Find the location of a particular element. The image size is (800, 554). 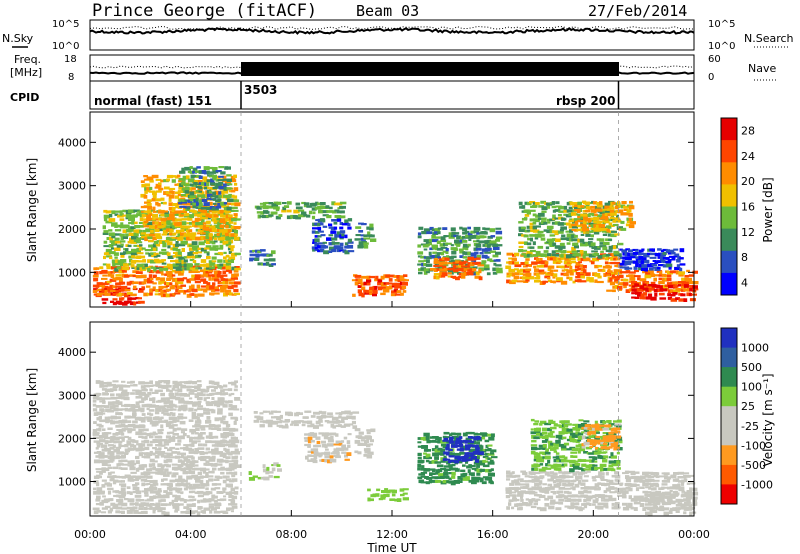

beam-label: Beam 03 is located at coordinates (387, 11).